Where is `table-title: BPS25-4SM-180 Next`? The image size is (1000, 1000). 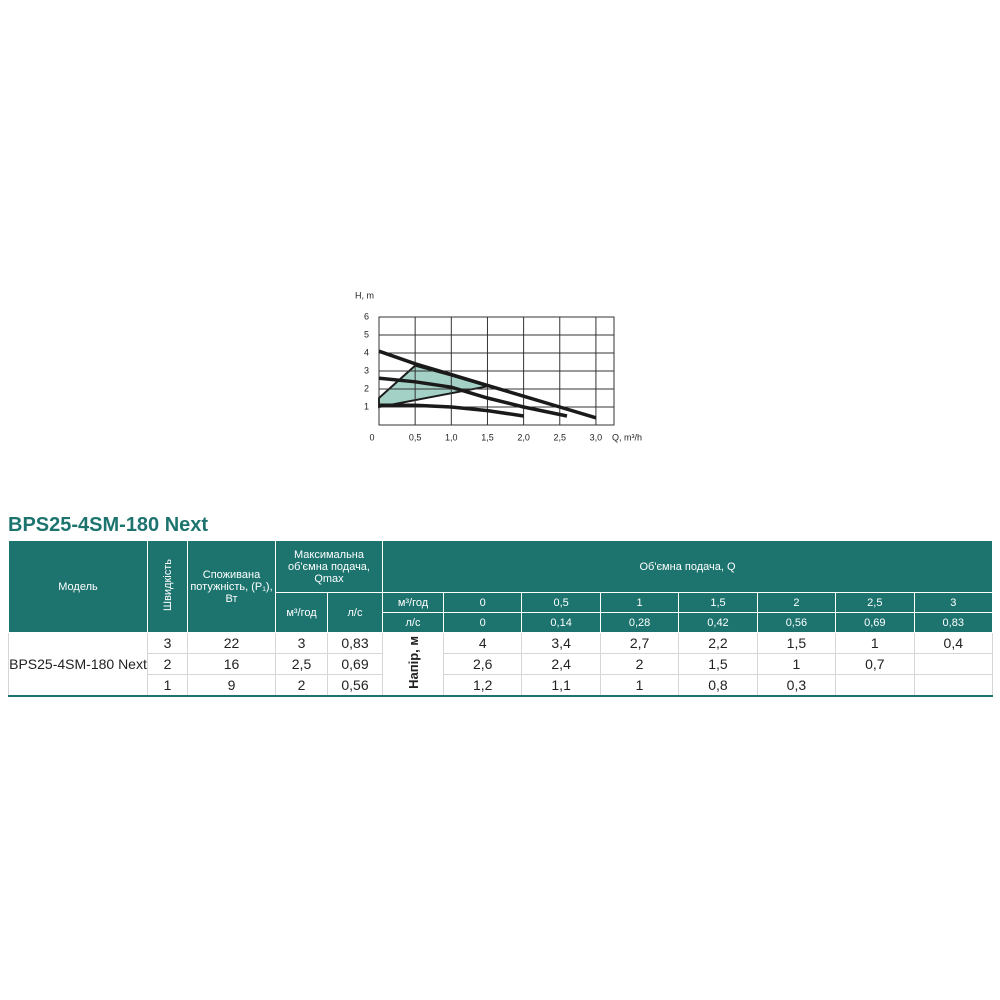 table-title: BPS25-4SM-180 Next is located at coordinates (108, 525).